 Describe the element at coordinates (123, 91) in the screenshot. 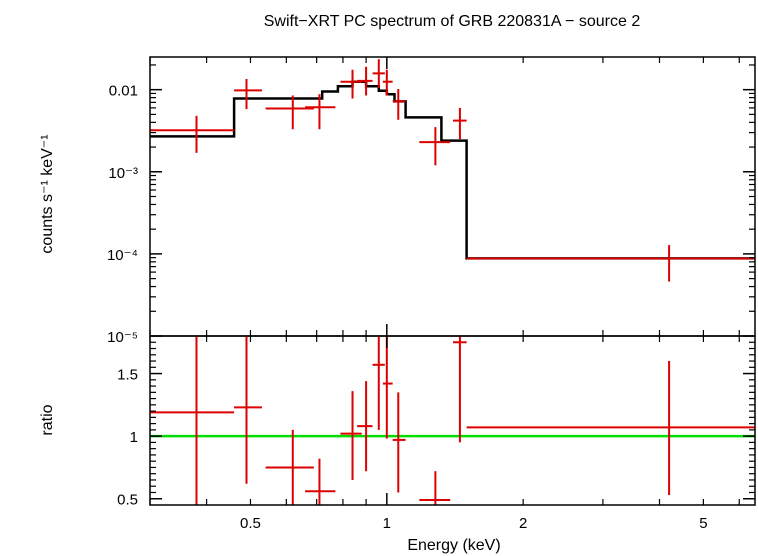

I see `y-tick-label-spectrum: 0.01` at that location.